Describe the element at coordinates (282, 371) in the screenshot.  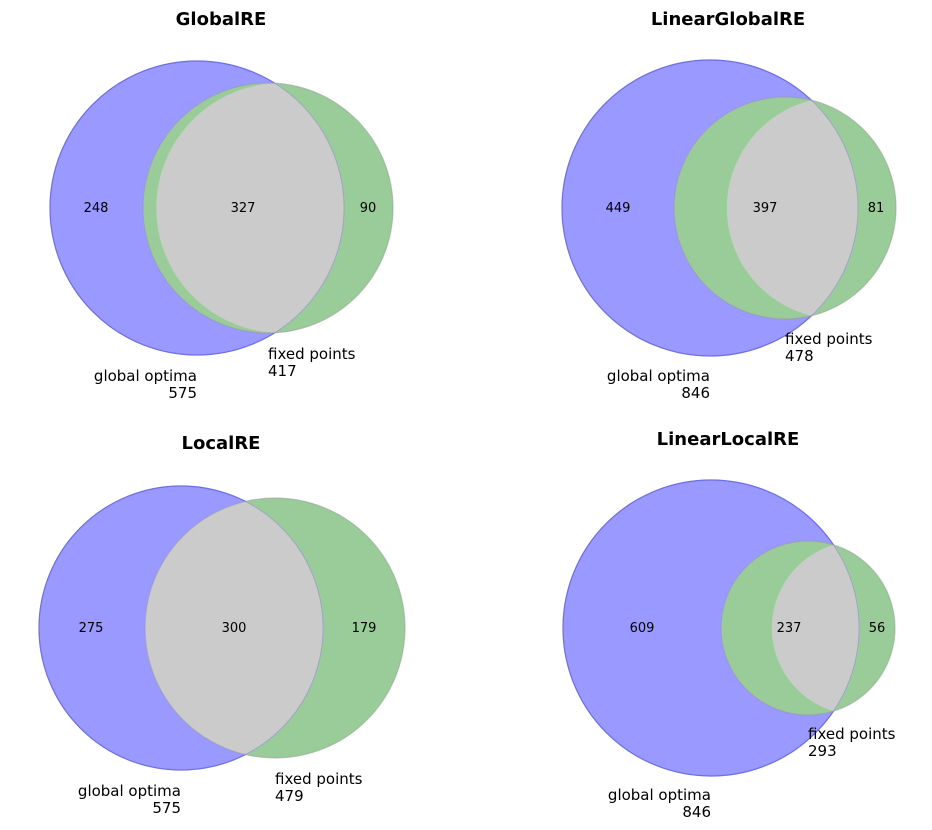
I see `set-size-fixed-points: 417` at that location.